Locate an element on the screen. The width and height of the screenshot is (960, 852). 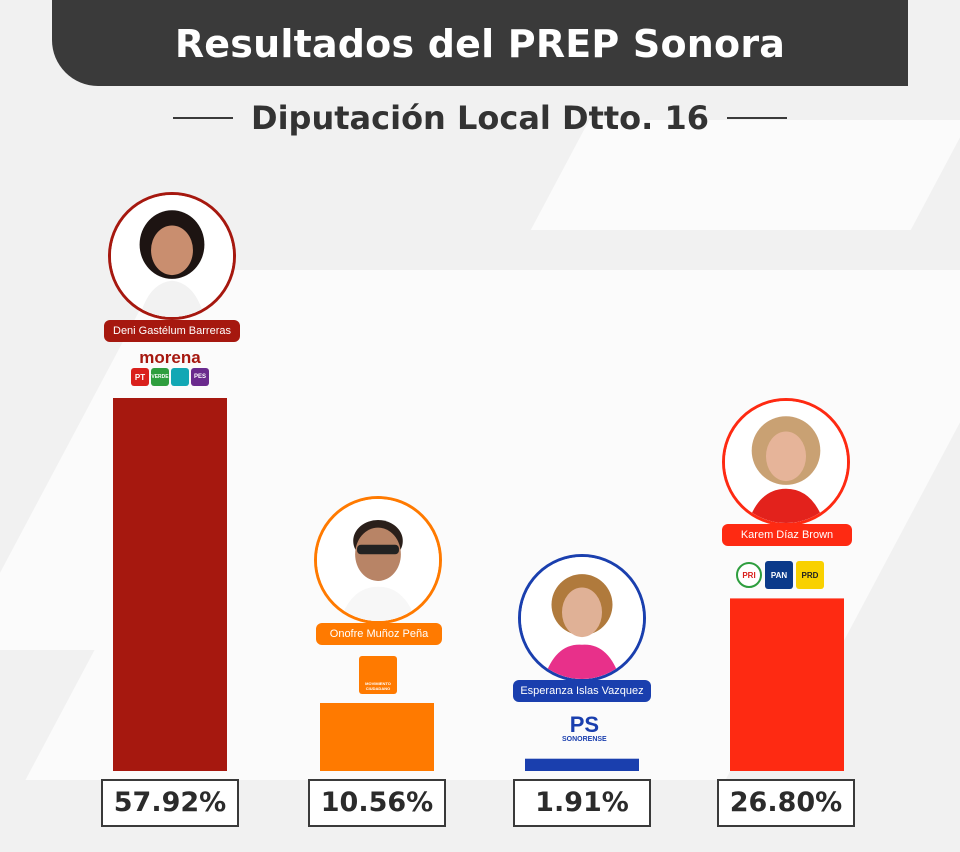
ps-sonorense-text: SONORENSE is located at coordinates (584, 739).